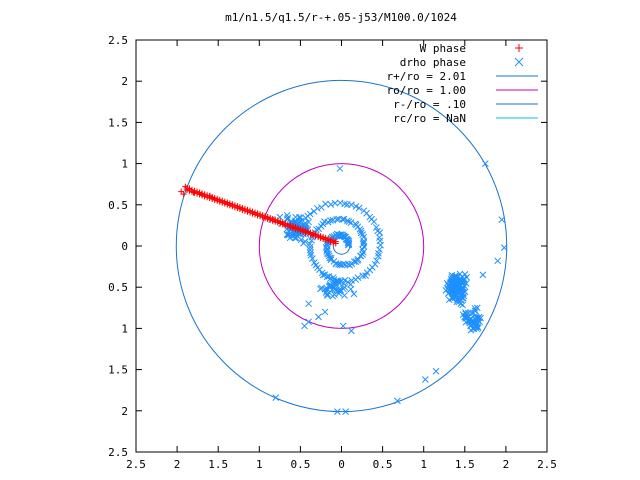 The width and height of the screenshot is (640, 480). What do you see at coordinates (218, 464) in the screenshot?
I see `x-tick-label: 1.5` at bounding box center [218, 464].